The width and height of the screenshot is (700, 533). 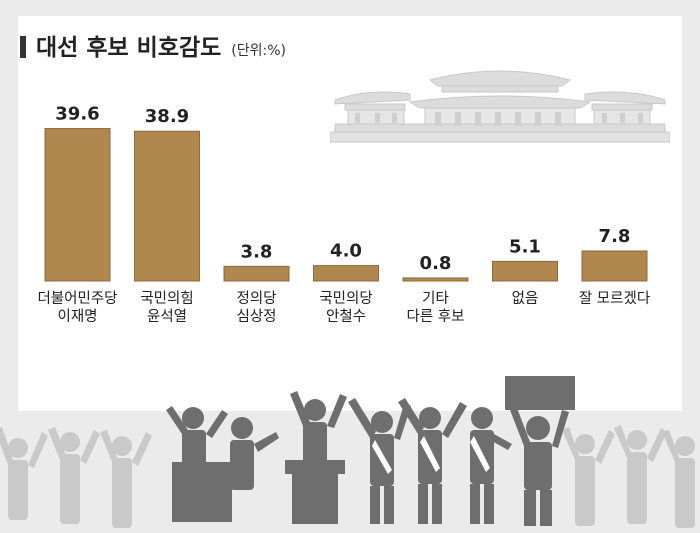 I want to click on bar-value-label-5: 5.1, so click(x=525, y=246).